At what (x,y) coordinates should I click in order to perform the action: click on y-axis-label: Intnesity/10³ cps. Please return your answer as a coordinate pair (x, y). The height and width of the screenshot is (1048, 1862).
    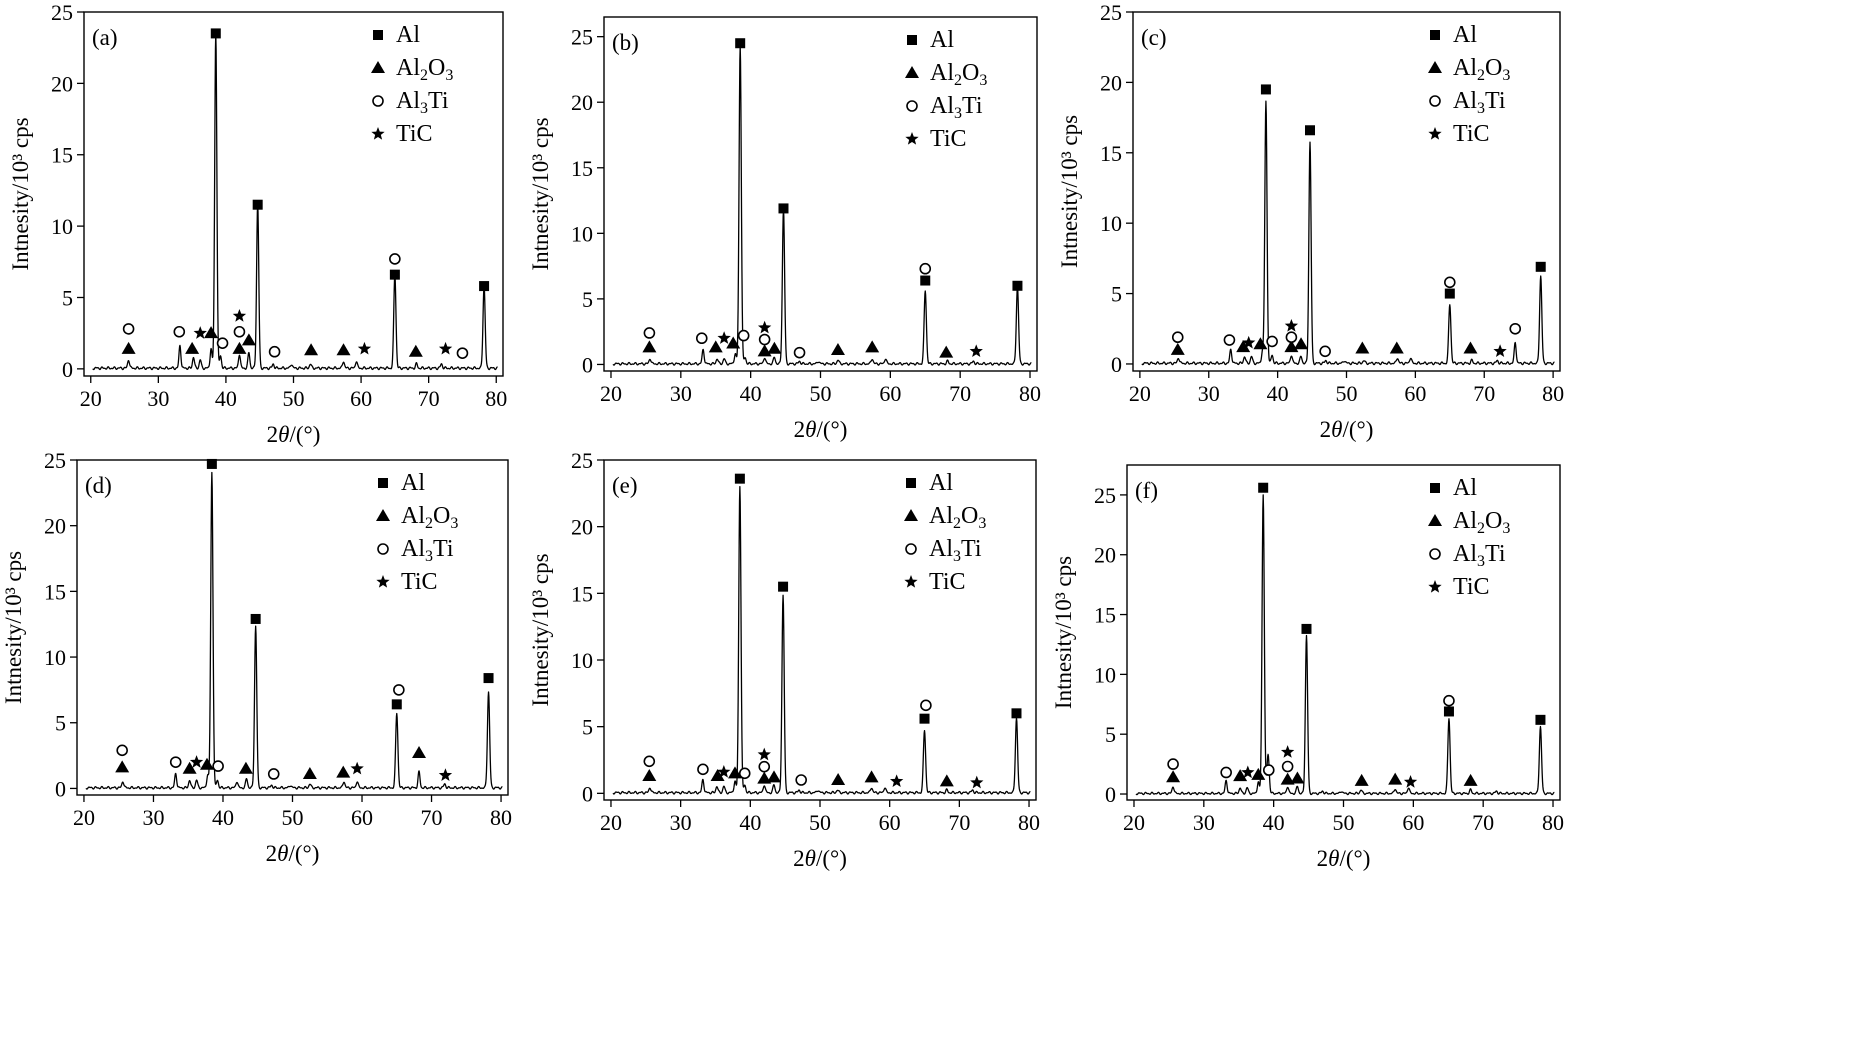
    Looking at the image, I should click on (540, 629).